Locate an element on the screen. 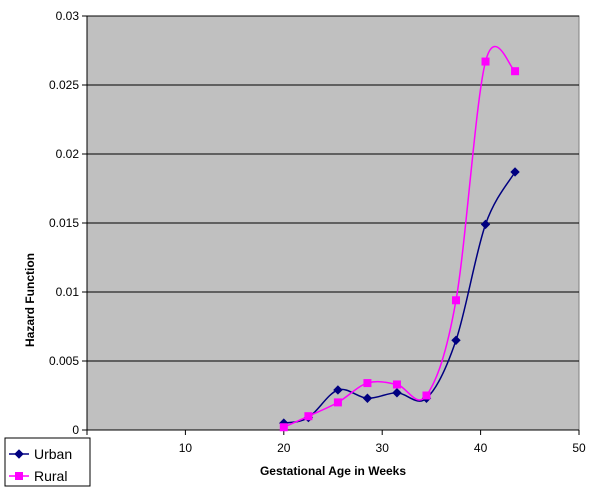 This screenshot has width=600, height=498. legend-item-rural: Rural is located at coordinates (38, 476).